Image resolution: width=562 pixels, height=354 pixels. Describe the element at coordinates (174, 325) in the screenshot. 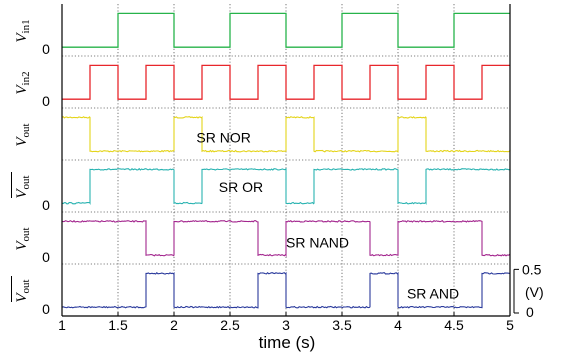

I see `x-tick-label: 2` at that location.